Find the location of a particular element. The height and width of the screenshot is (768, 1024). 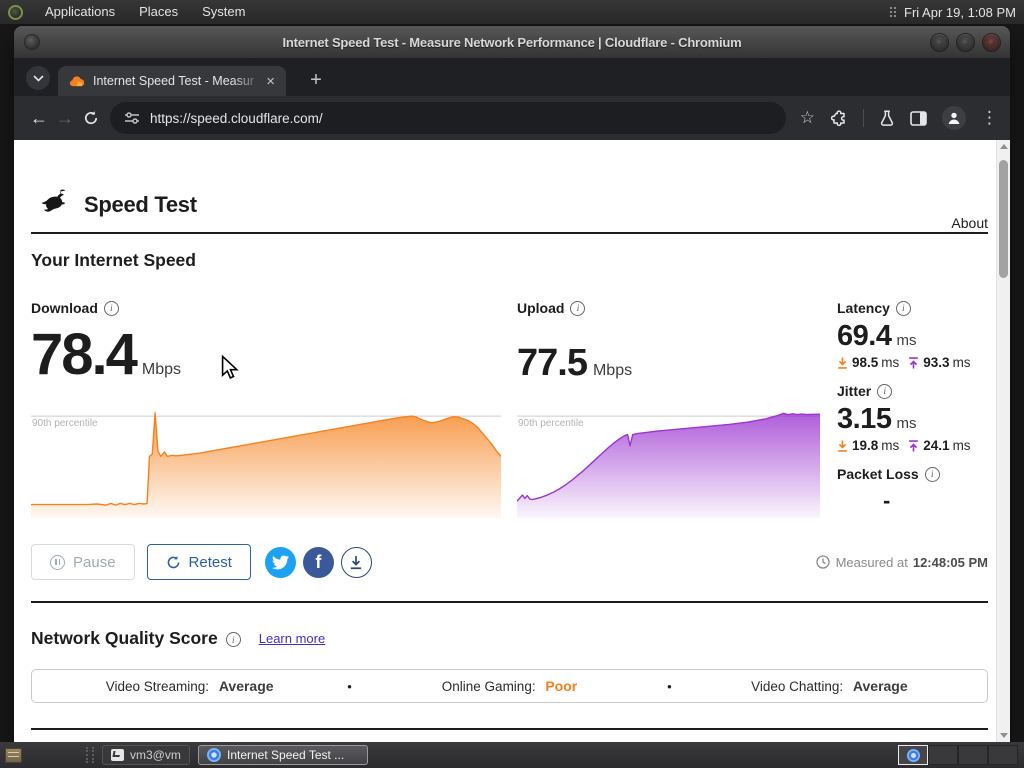

retest-refresh-icon is located at coordinates (173, 561).